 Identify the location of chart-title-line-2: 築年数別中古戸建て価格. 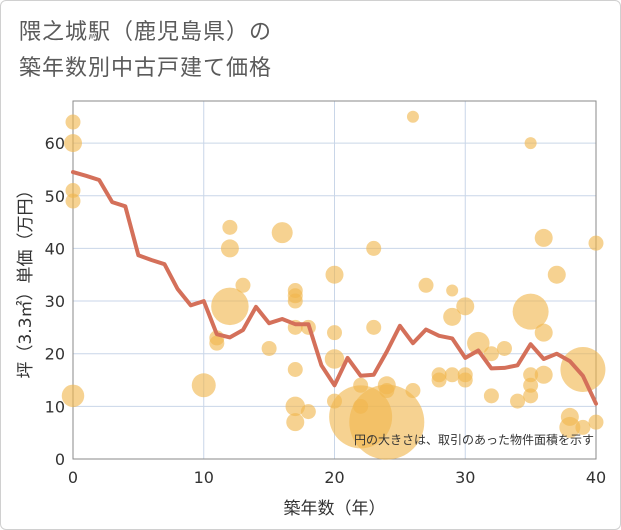
(146, 68).